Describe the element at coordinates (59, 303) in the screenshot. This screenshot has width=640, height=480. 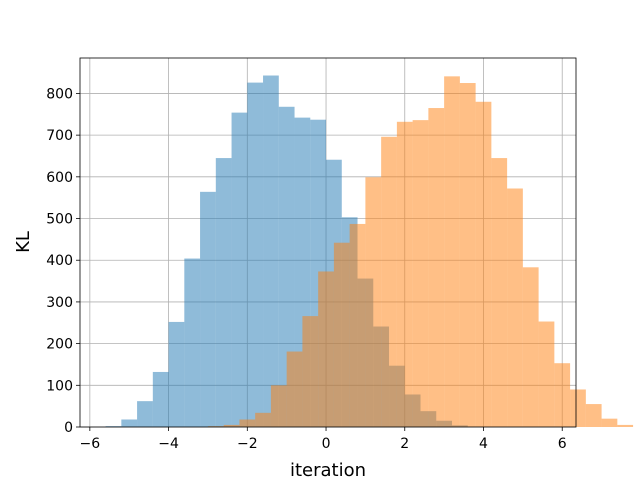
I see `y-tick-label: 300` at that location.